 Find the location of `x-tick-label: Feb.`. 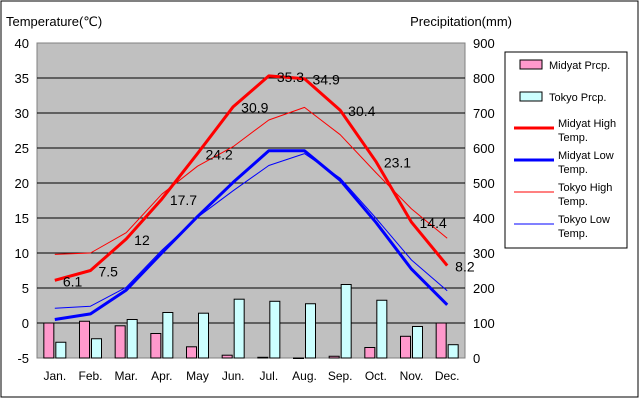

x-tick-label: Feb. is located at coordinates (90, 376).